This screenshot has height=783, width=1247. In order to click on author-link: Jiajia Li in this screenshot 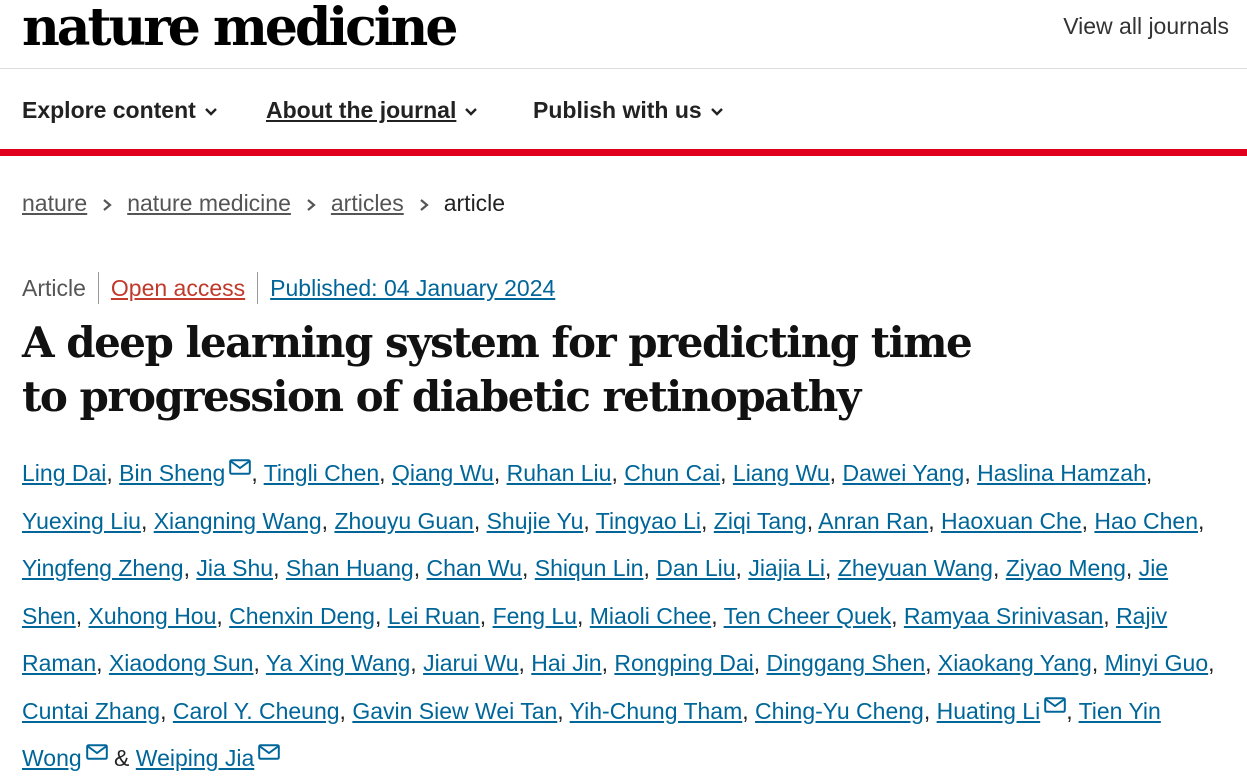, I will do `click(787, 568)`.